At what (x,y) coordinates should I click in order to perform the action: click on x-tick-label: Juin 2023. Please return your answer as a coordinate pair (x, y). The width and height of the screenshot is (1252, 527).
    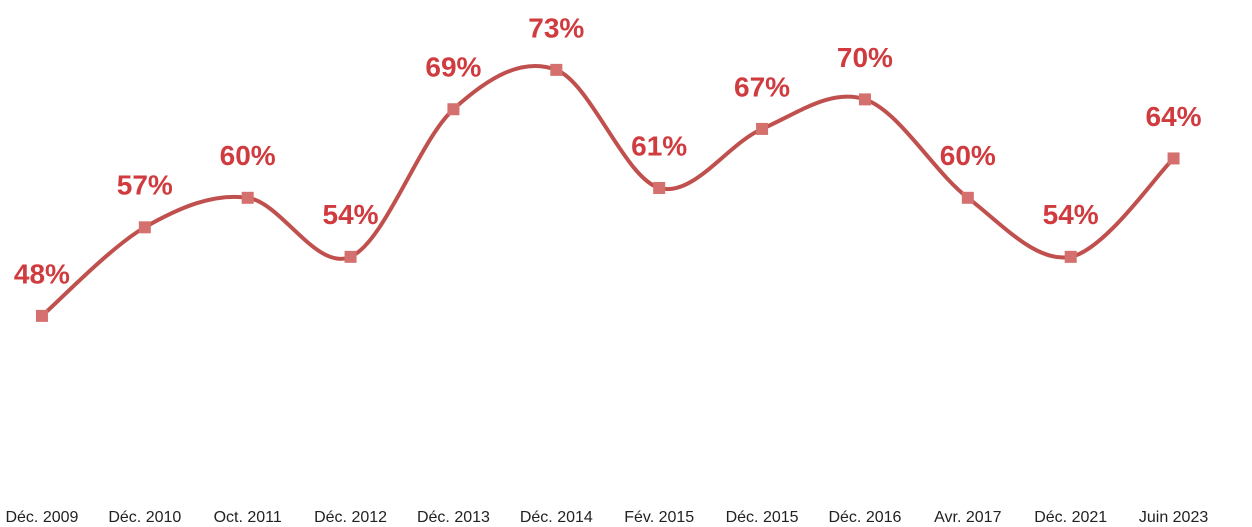
    Looking at the image, I should click on (1173, 517).